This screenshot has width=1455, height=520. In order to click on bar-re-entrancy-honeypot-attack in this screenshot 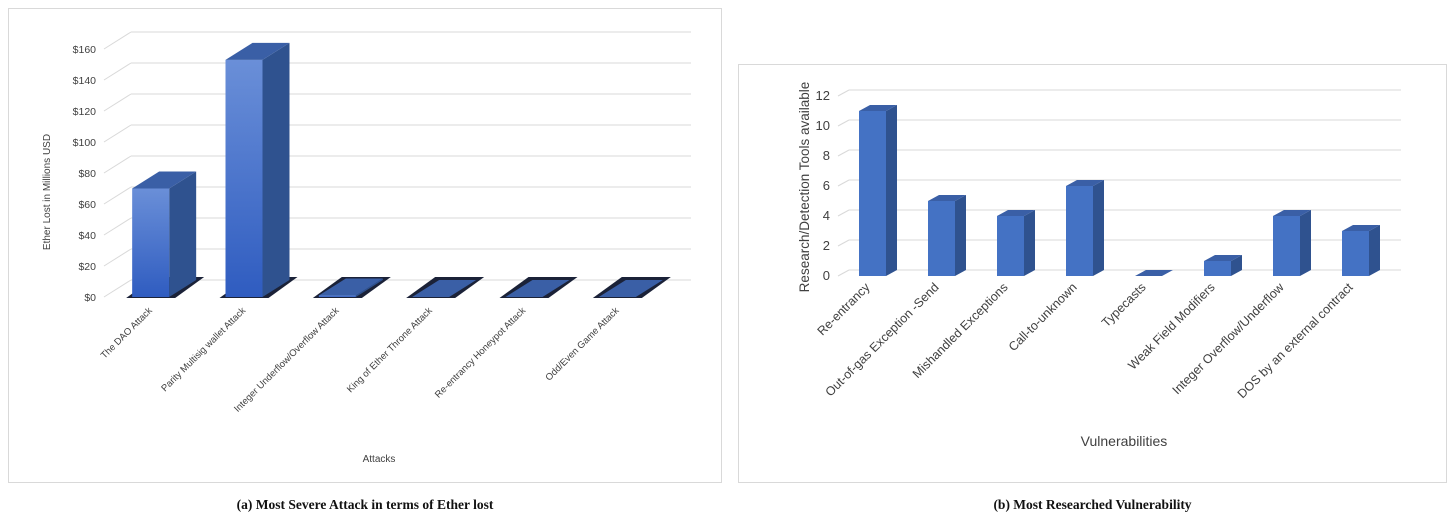, I will do `click(538, 287)`.